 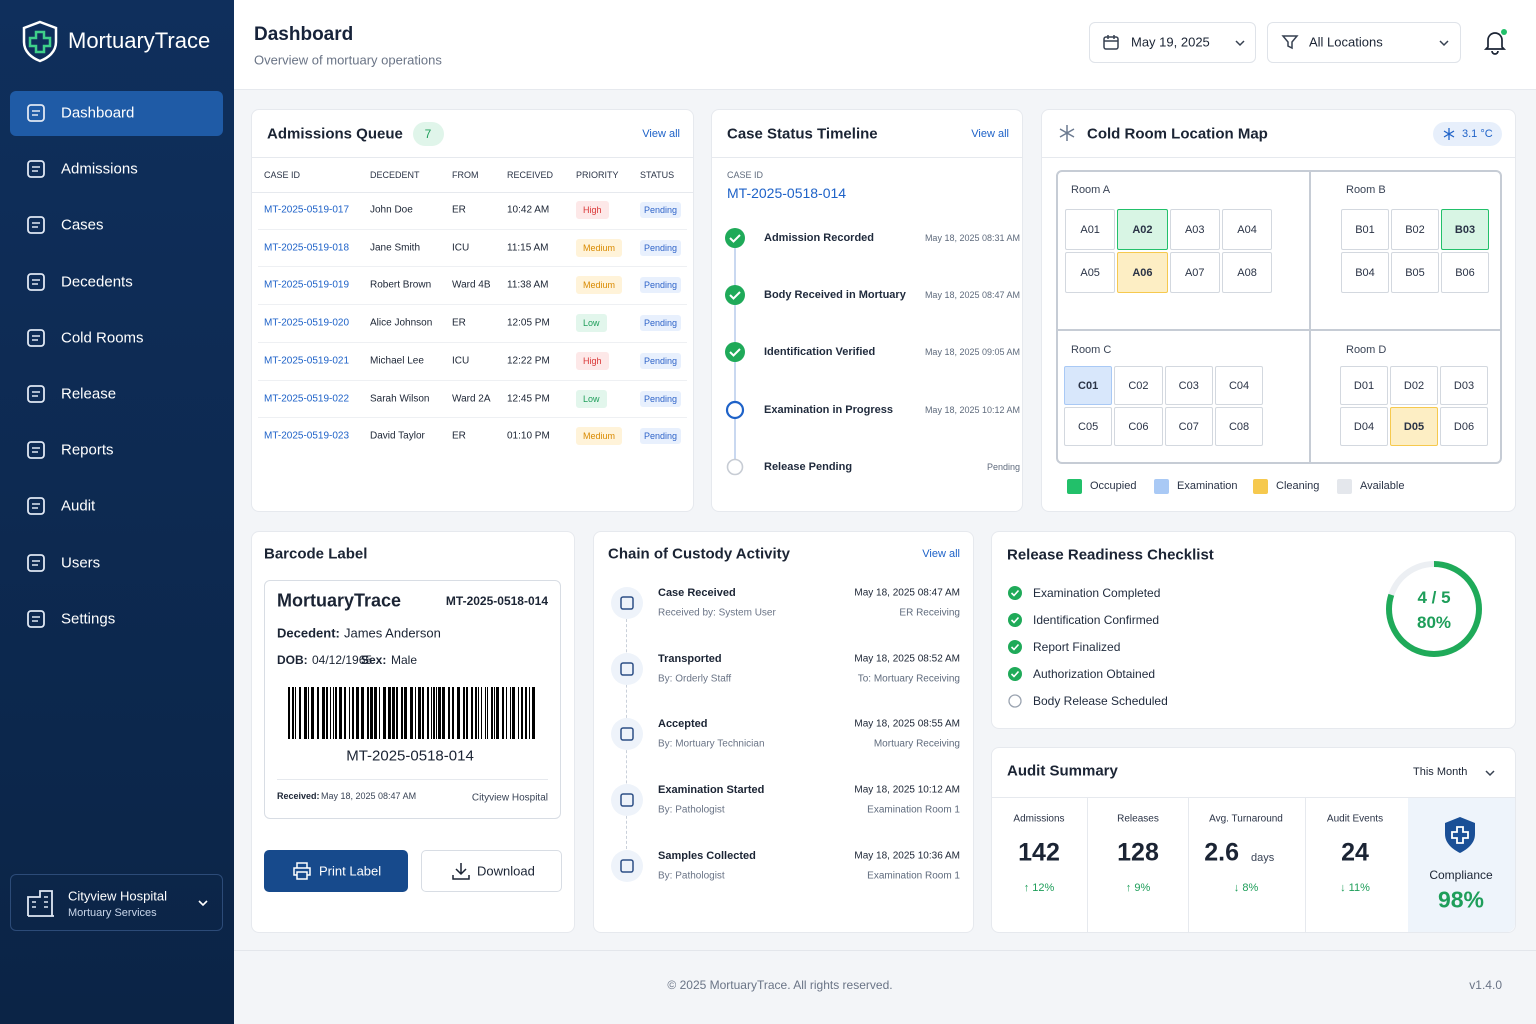 What do you see at coordinates (350, 871) in the screenshot?
I see `print-label: Print Label` at bounding box center [350, 871].